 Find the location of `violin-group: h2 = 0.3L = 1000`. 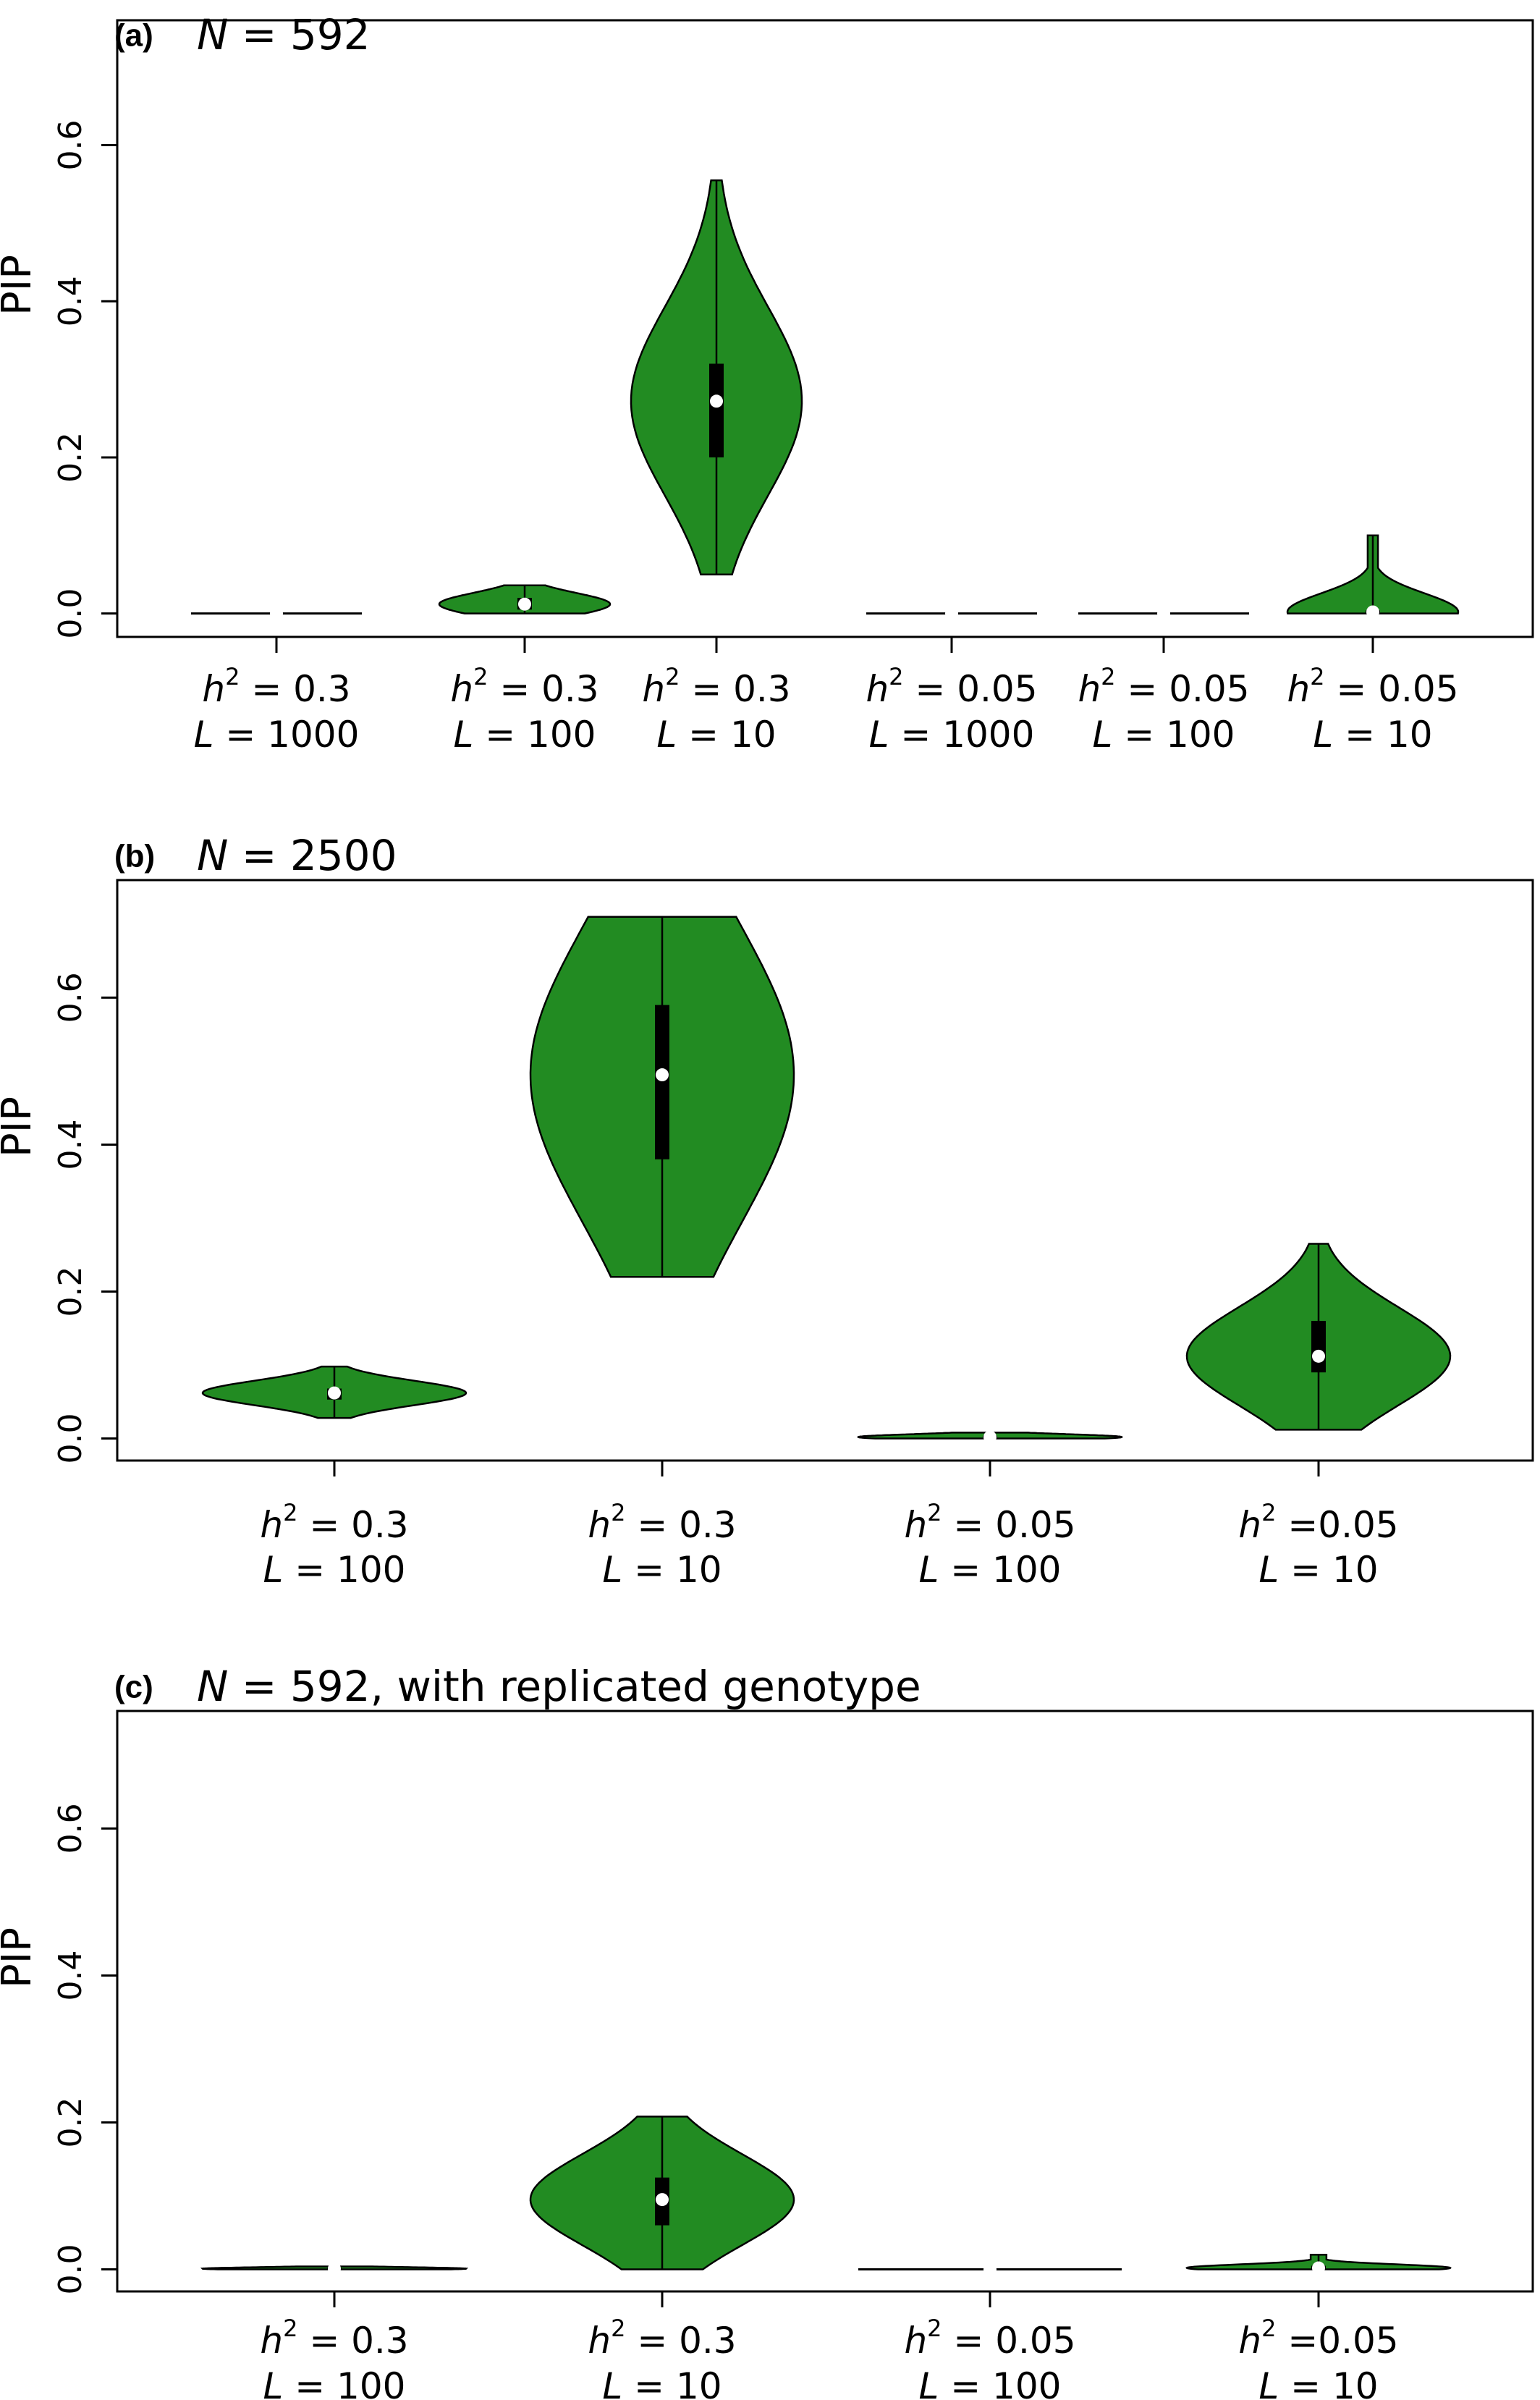

violin-group: h2 = 0.3L = 1000 is located at coordinates (276, 681).